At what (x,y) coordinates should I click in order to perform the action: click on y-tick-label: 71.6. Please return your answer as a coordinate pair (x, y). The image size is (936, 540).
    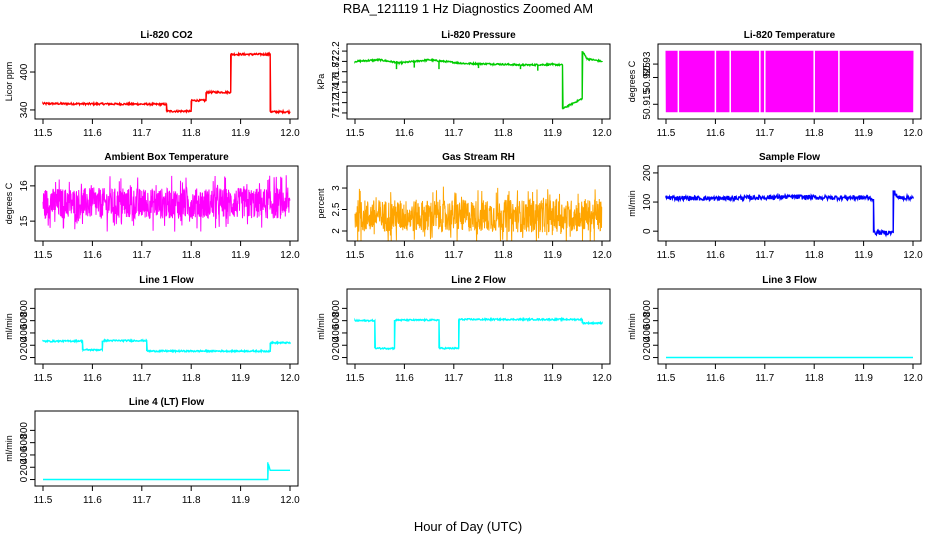
    Looking at the image, I should click on (336, 82).